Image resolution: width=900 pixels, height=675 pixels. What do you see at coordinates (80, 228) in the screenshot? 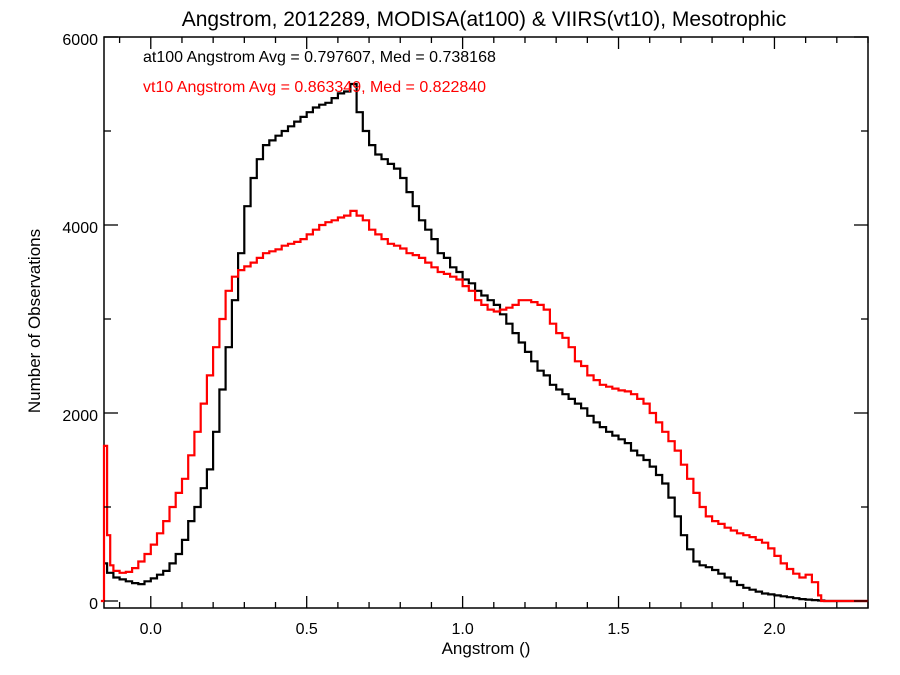
I see `y-tick-label: 4000` at bounding box center [80, 228].